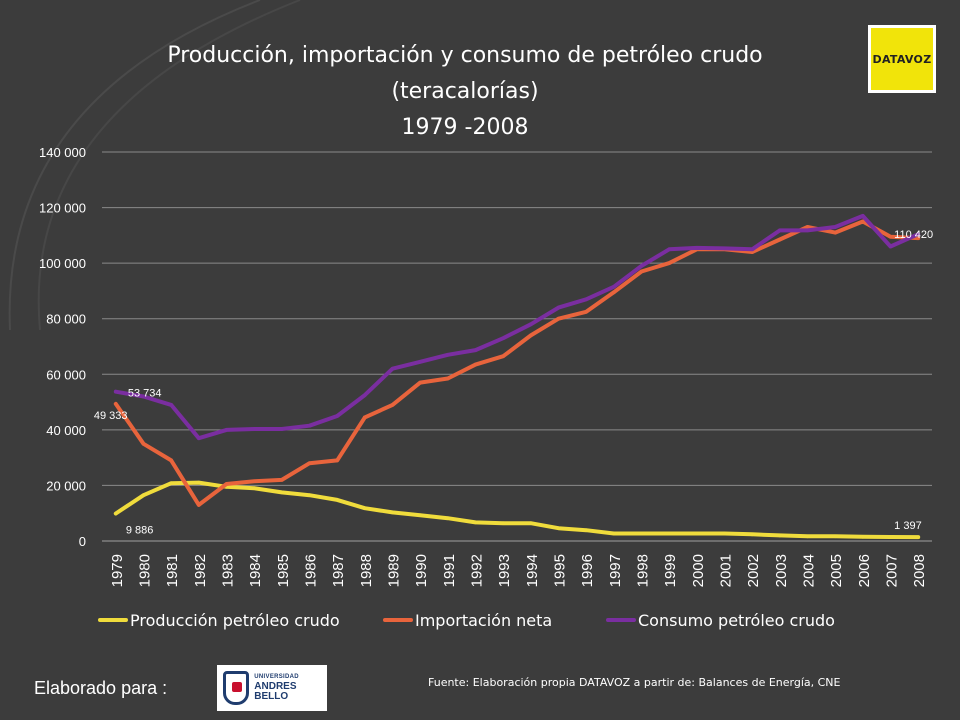 This screenshot has width=960, height=720. What do you see at coordinates (337, 500) in the screenshot?
I see `series-0-point-1987` at bounding box center [337, 500].